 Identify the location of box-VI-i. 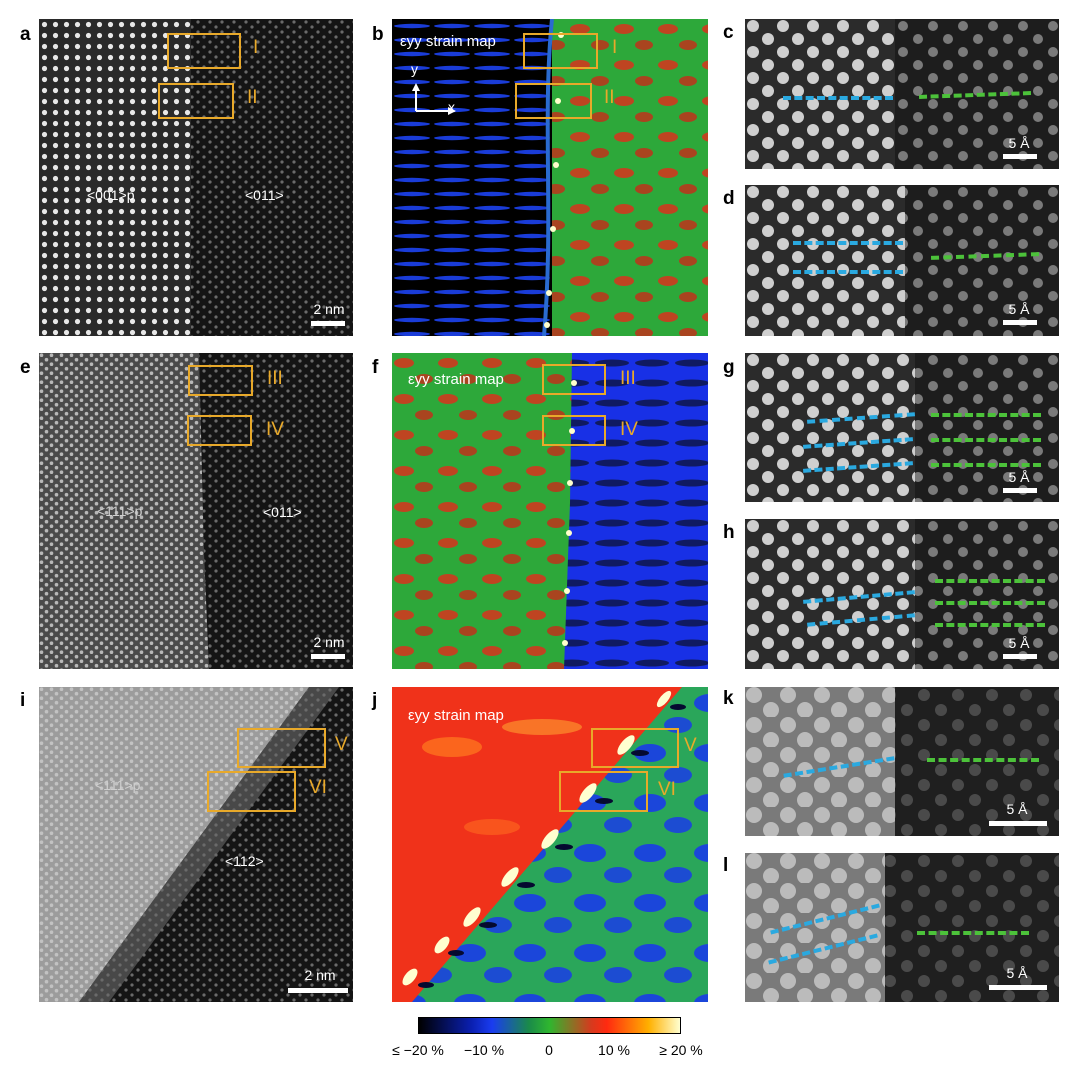
(251, 791).